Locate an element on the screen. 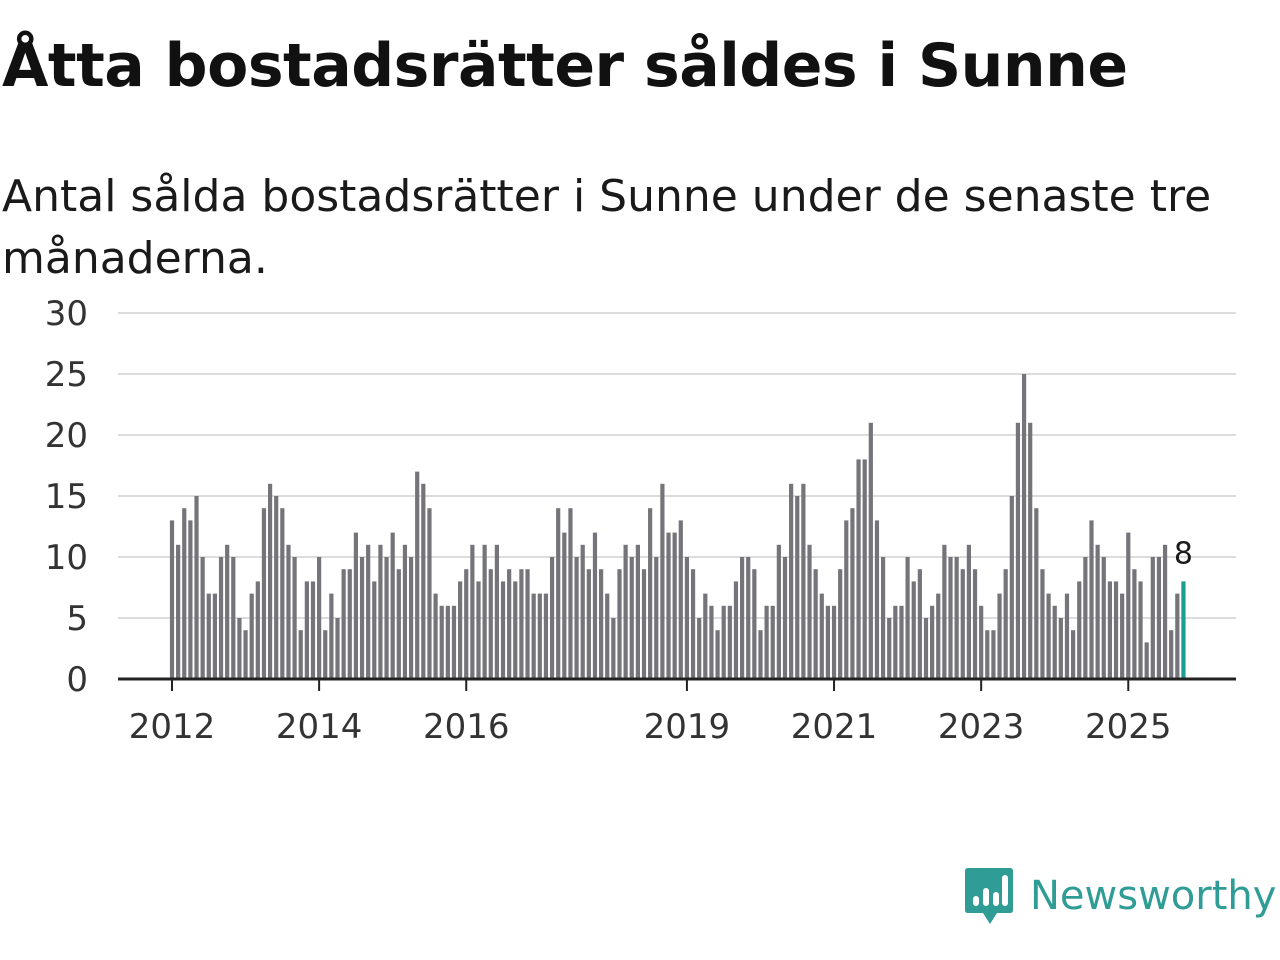 The height and width of the screenshot is (960, 1280). x-tick-label: 2014 is located at coordinates (319, 727).